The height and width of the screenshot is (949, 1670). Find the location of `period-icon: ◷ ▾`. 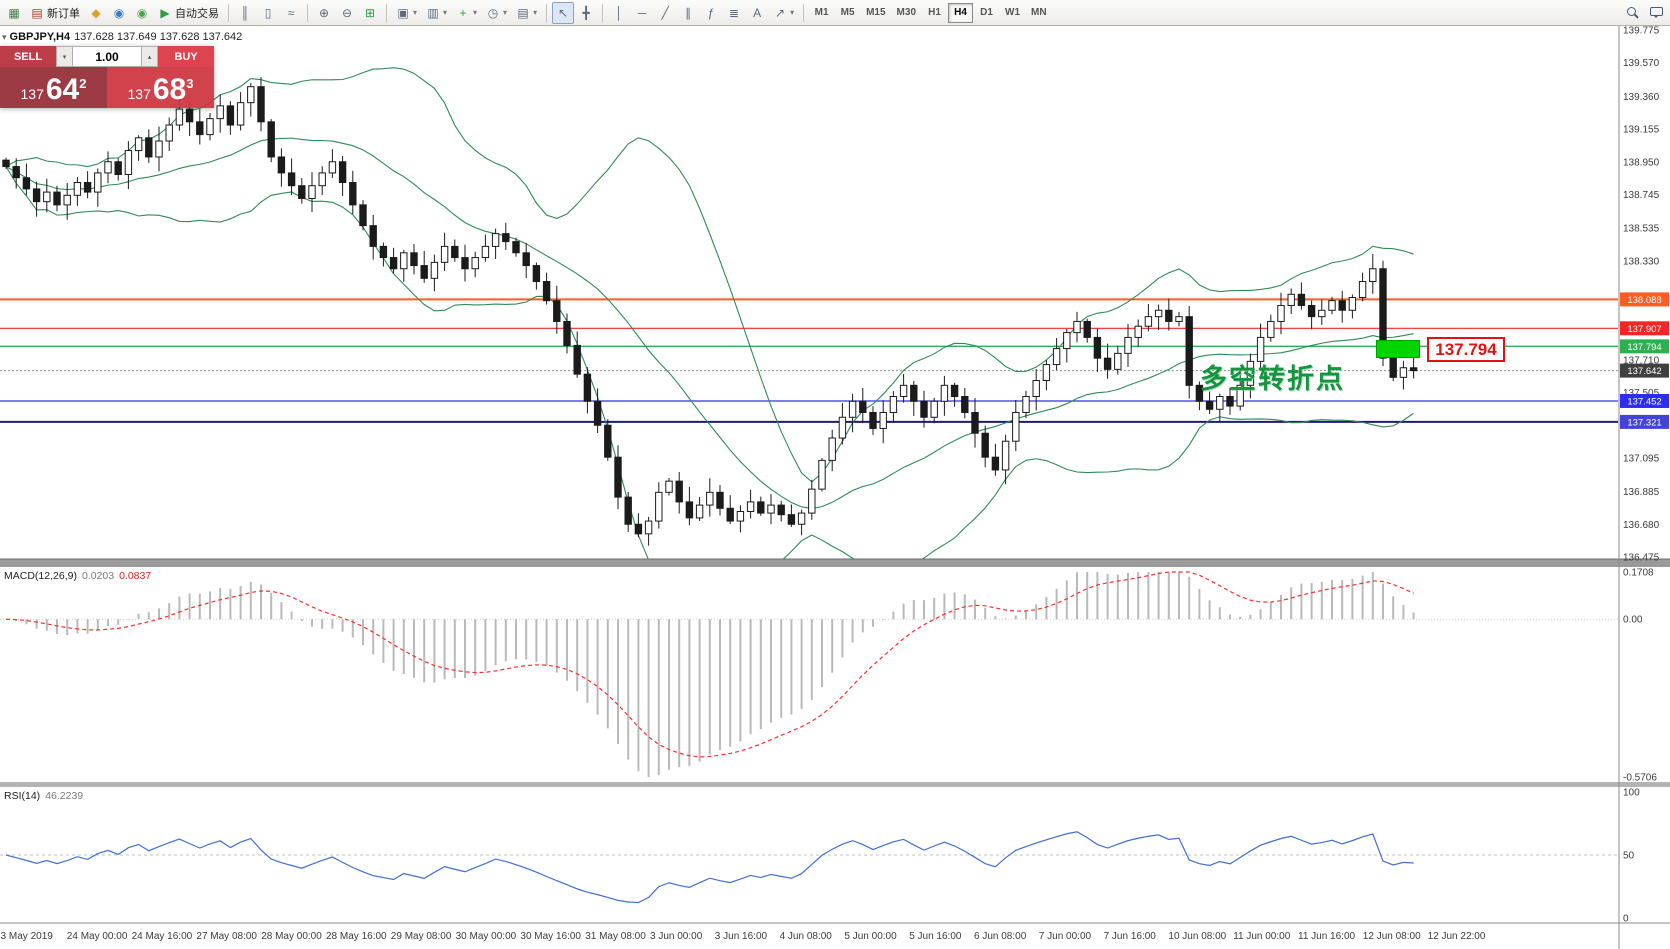

period-icon: ◷ ▾ is located at coordinates (496, 13).